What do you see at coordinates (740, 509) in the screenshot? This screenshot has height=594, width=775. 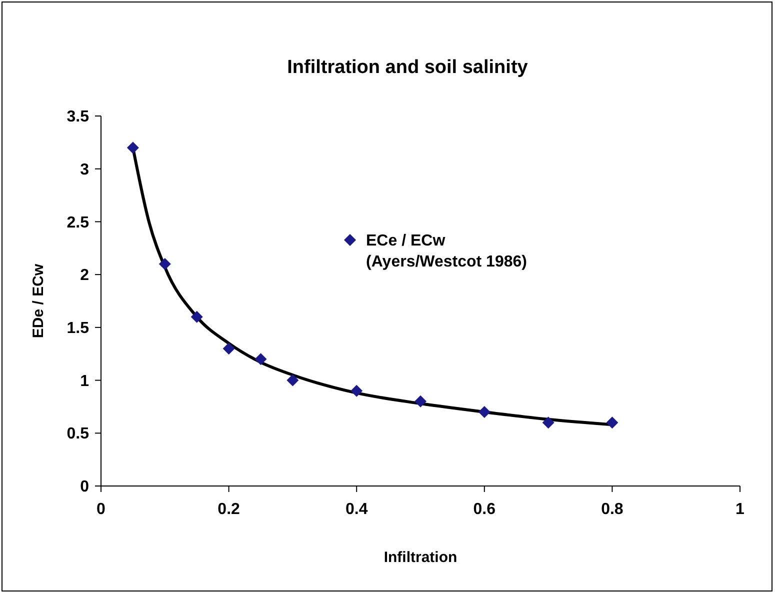 I see `x-tick-label: 1` at bounding box center [740, 509].